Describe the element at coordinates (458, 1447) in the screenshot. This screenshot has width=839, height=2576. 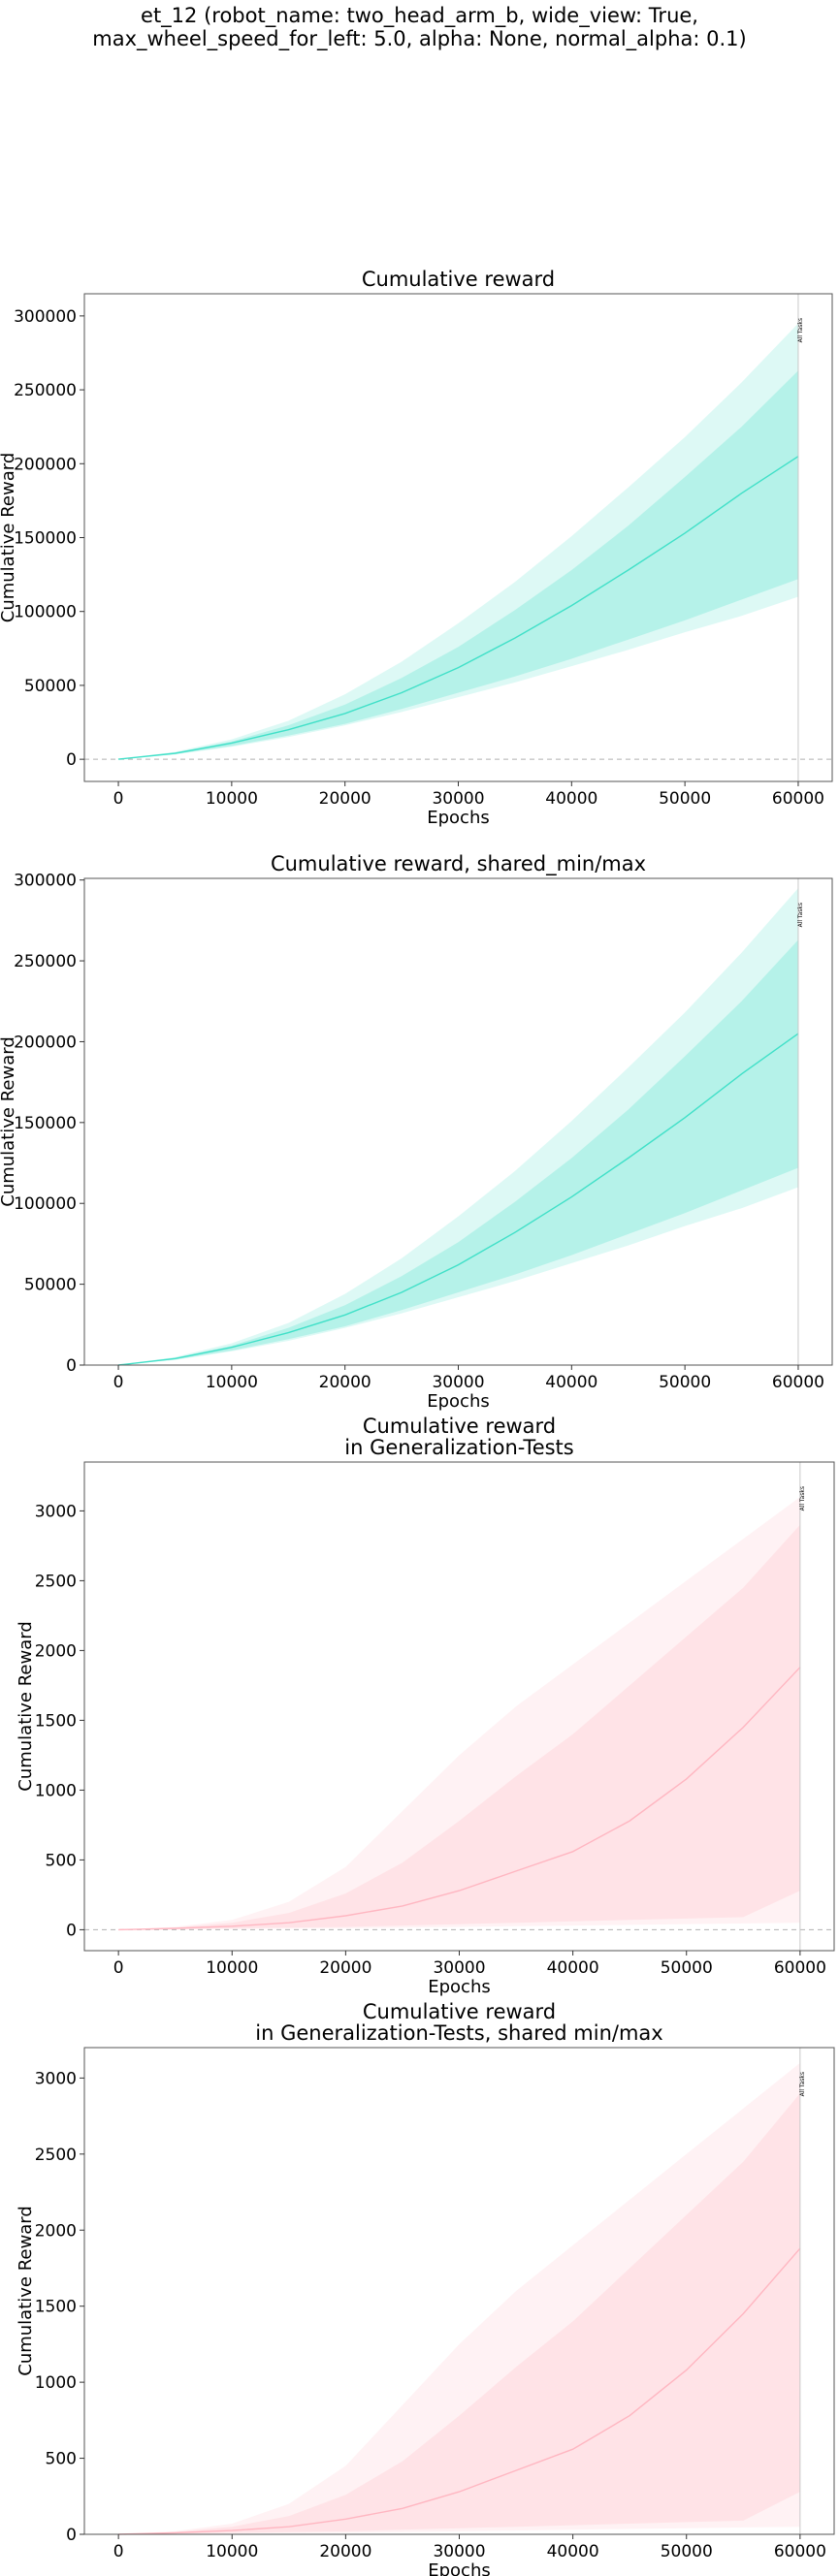
I see `chart-title: in Generalization-Tests` at that location.